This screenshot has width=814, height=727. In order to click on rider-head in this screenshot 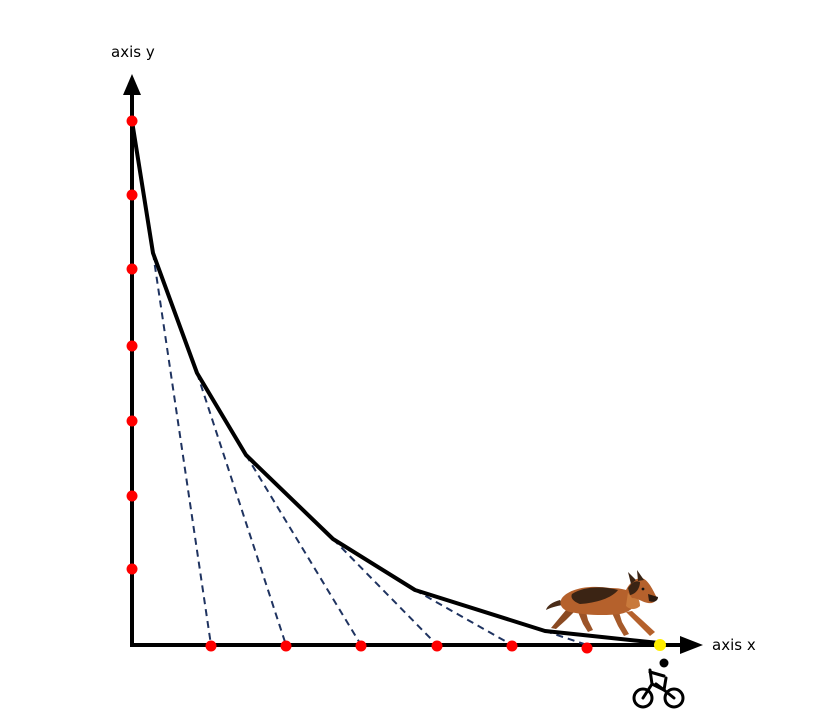, I will do `click(664, 663)`.